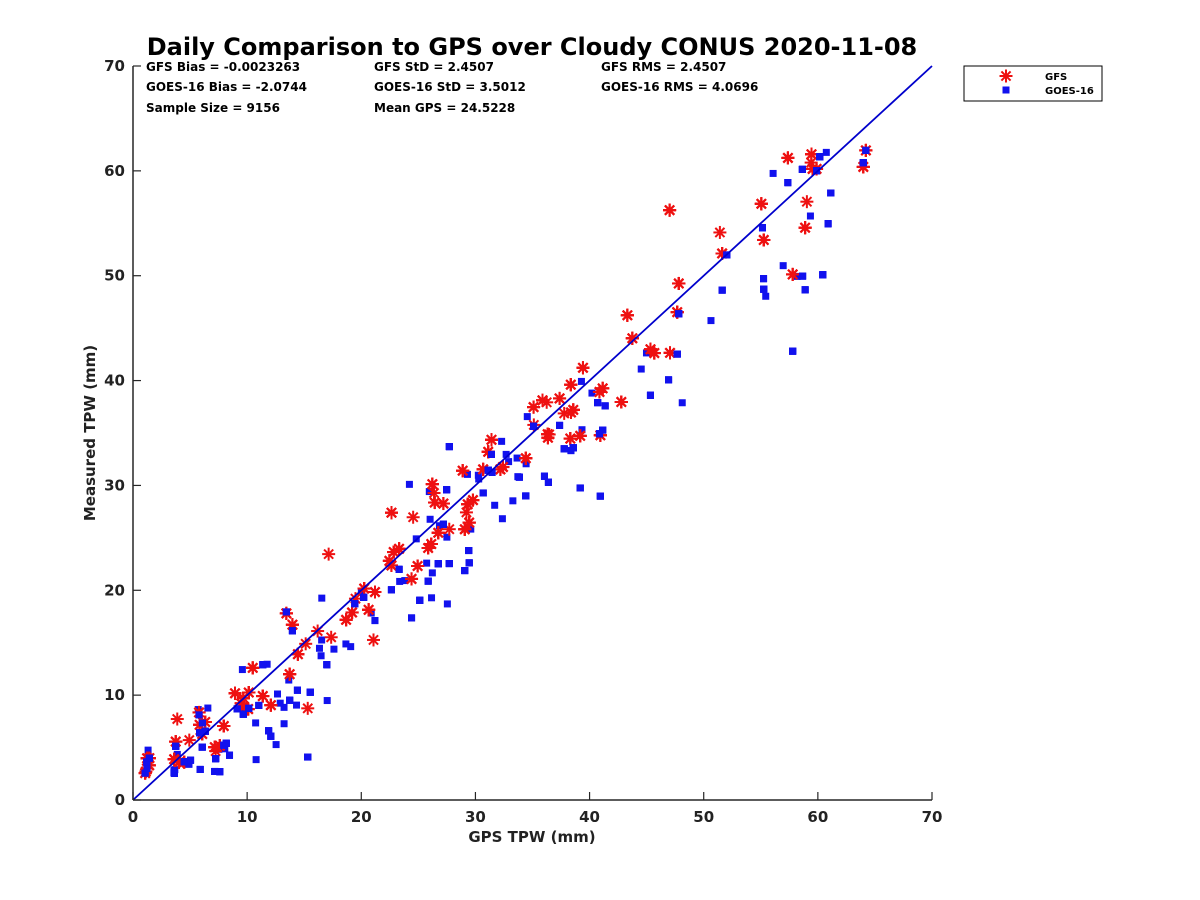 This screenshot has width=1200, height=900. I want to click on stat-text: Mean GPS = 24.5228, so click(444, 108).